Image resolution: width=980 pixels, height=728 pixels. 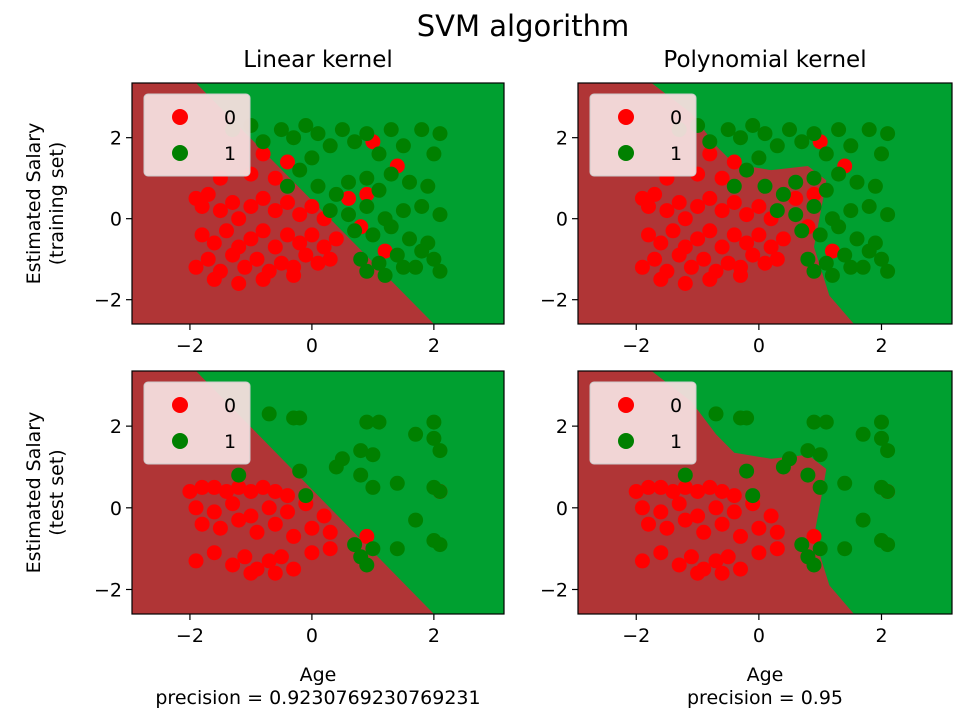 I want to click on axes-frame, so click(x=318, y=203).